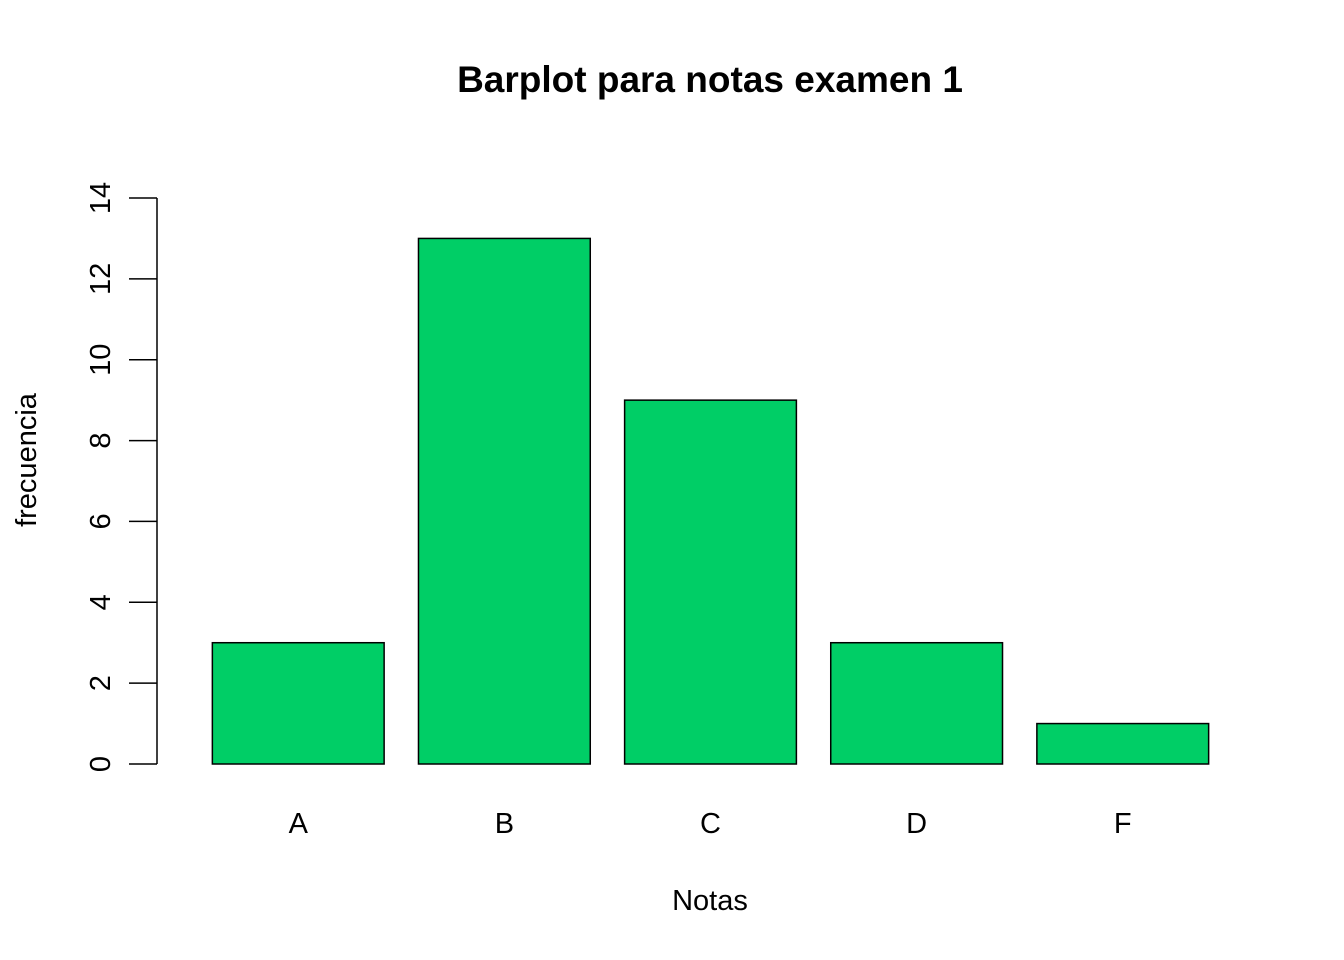 This screenshot has height=960, width=1344. I want to click on x-tick-label: D, so click(916, 824).